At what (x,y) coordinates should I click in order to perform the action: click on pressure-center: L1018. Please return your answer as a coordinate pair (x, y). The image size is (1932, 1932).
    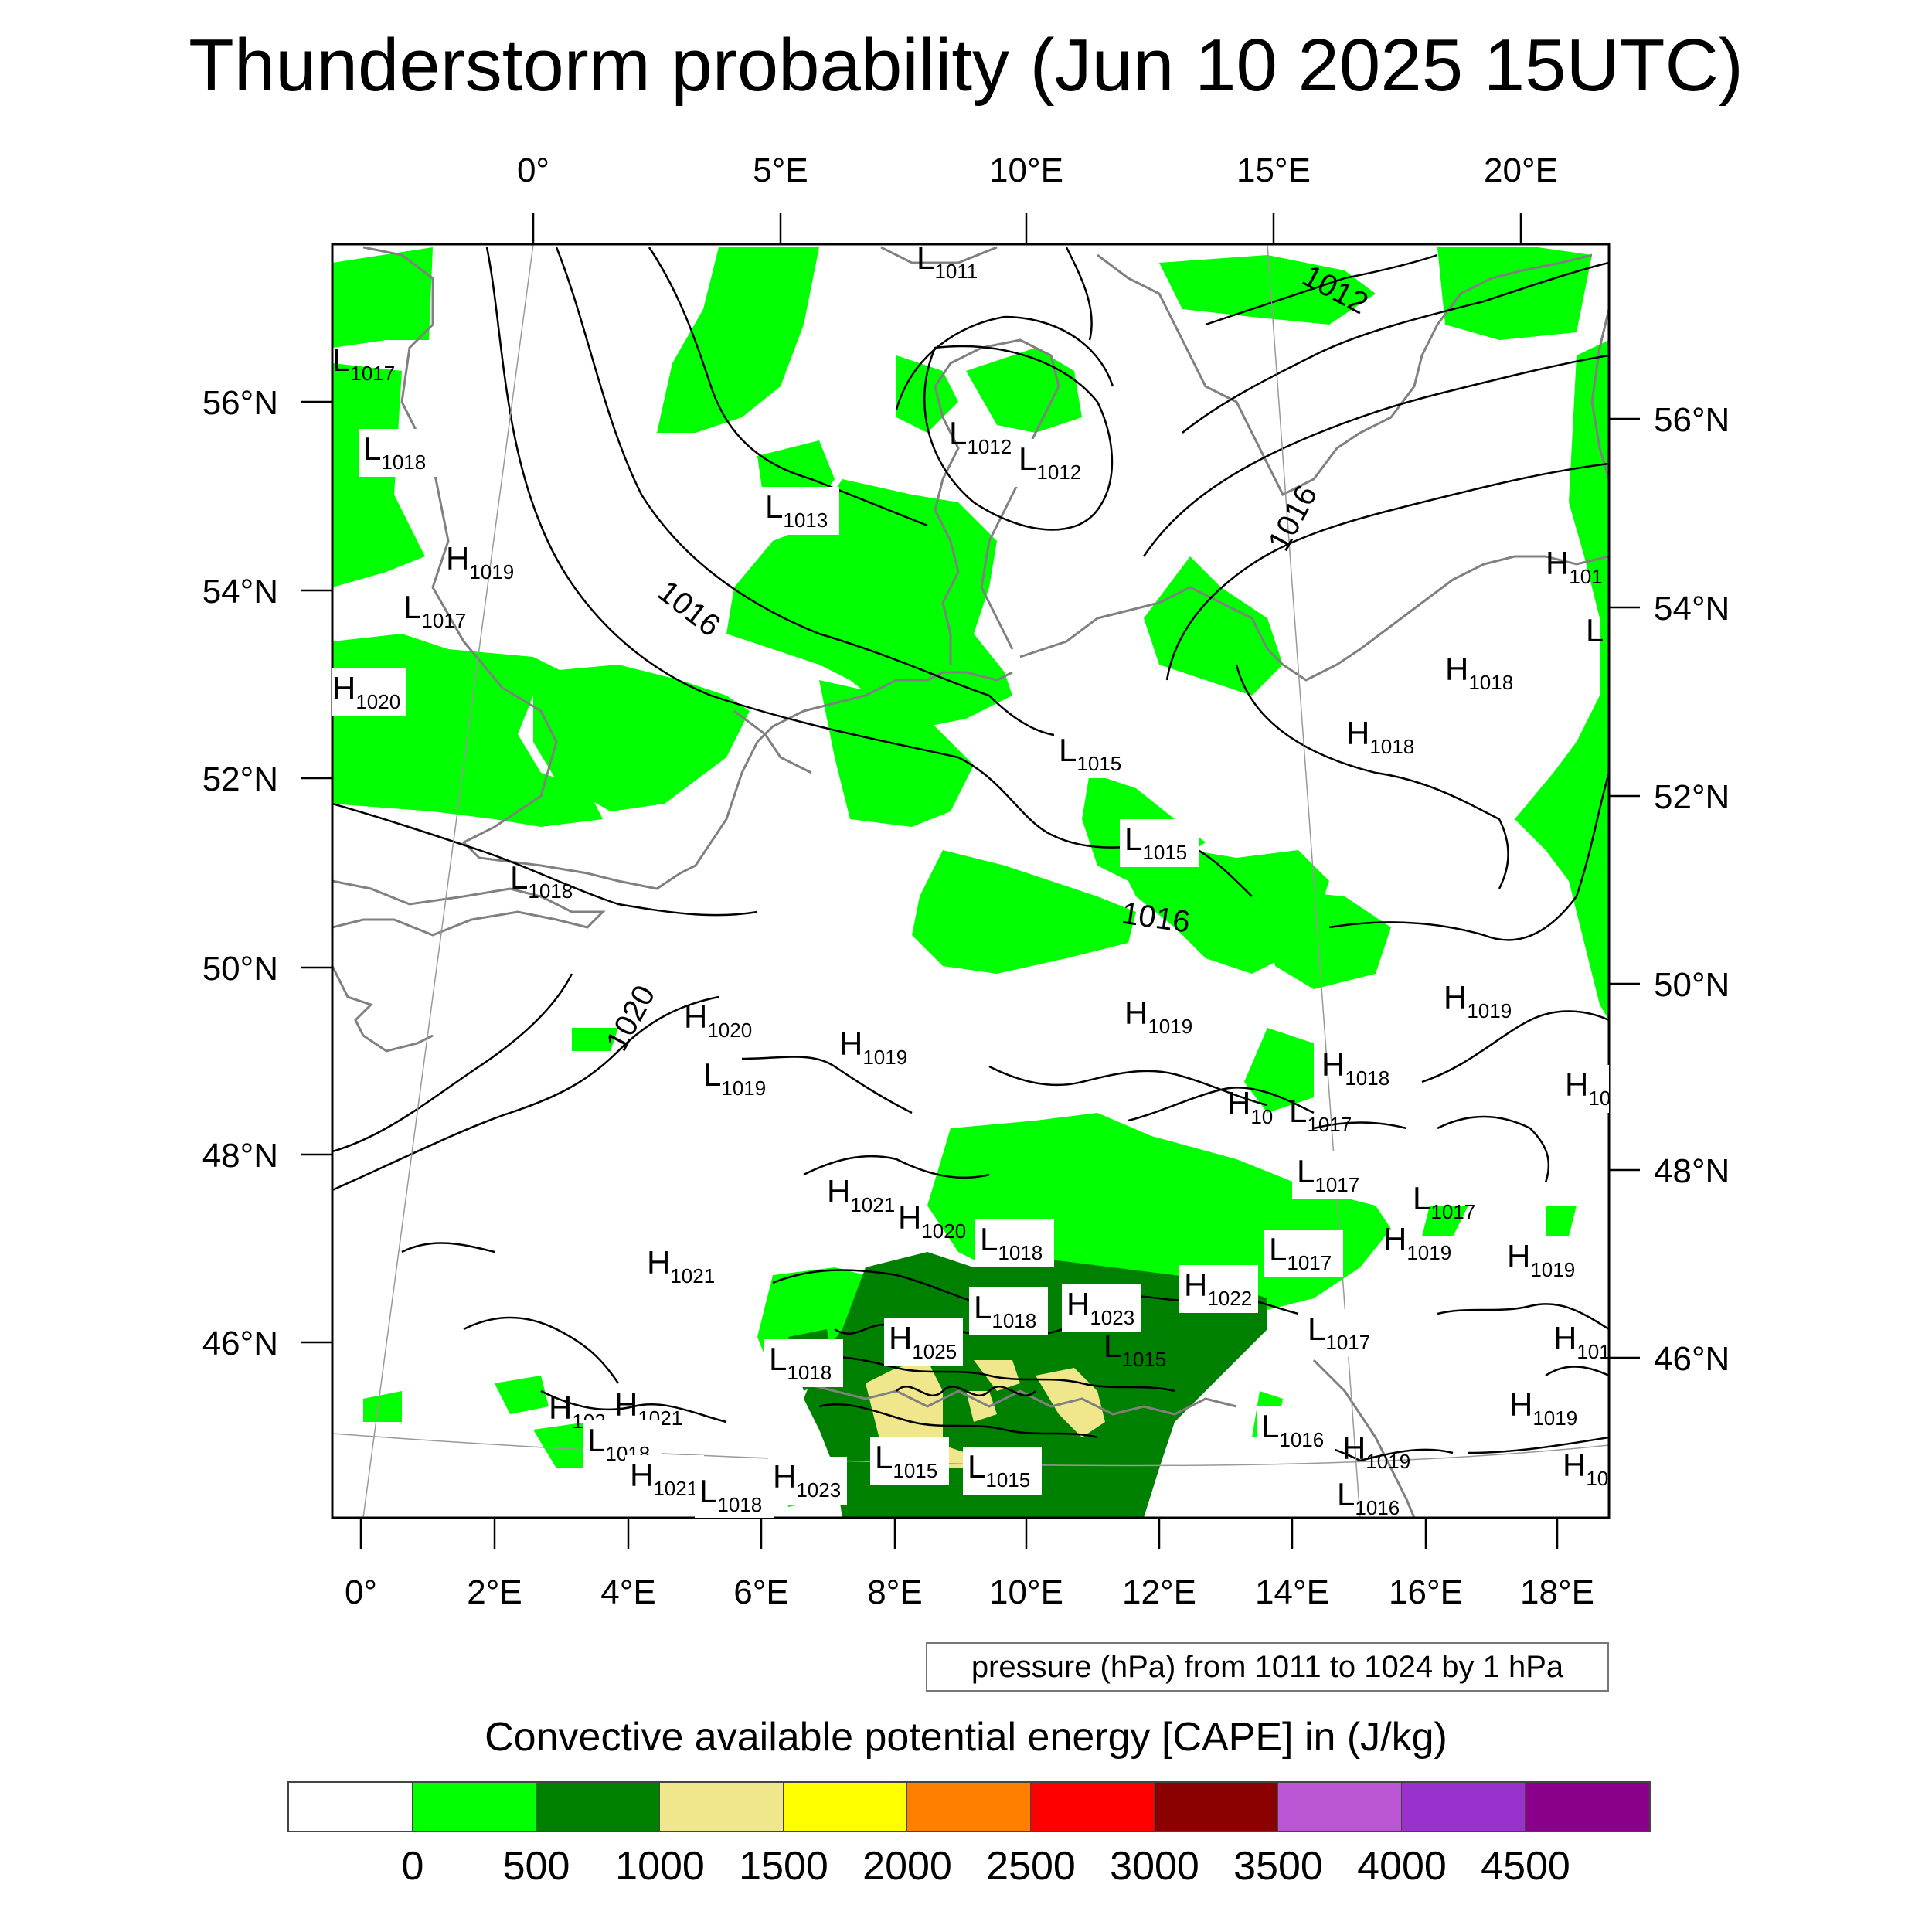
    Looking at the image, I should click on (398, 453).